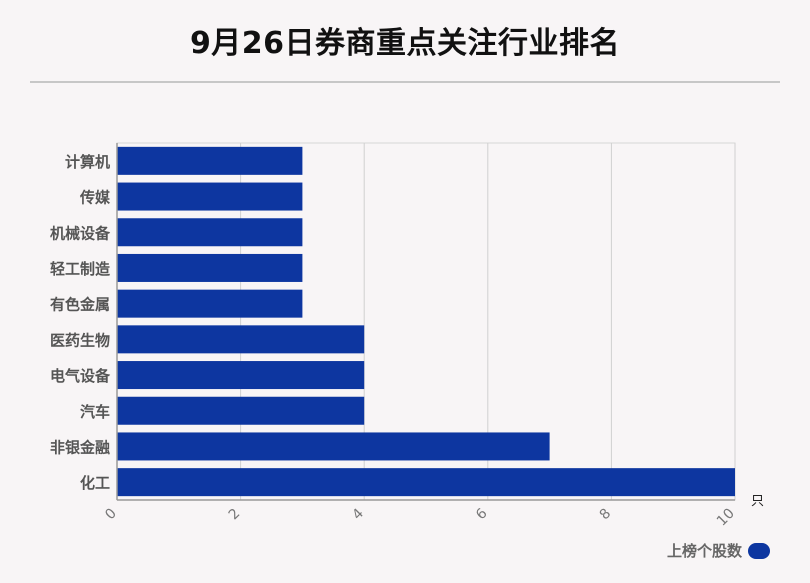 The image size is (810, 583). I want to click on category-label: 电气设备, so click(80, 376).